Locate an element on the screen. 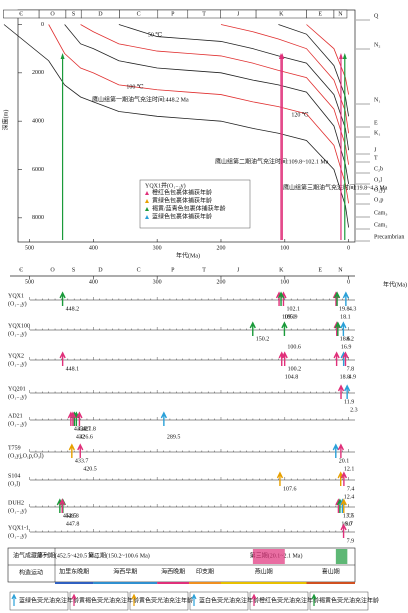 The width and height of the screenshot is (408, 613). charge-age-label: 100.6 is located at coordinates (294, 347).